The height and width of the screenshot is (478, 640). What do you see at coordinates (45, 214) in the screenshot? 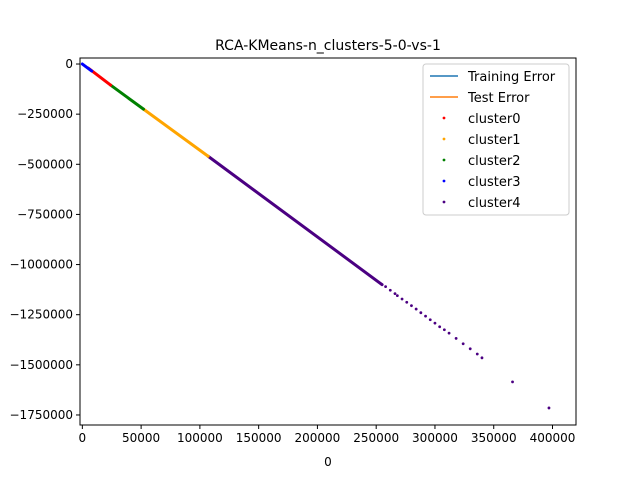
I see `y-tick-label: −750000` at bounding box center [45, 214].